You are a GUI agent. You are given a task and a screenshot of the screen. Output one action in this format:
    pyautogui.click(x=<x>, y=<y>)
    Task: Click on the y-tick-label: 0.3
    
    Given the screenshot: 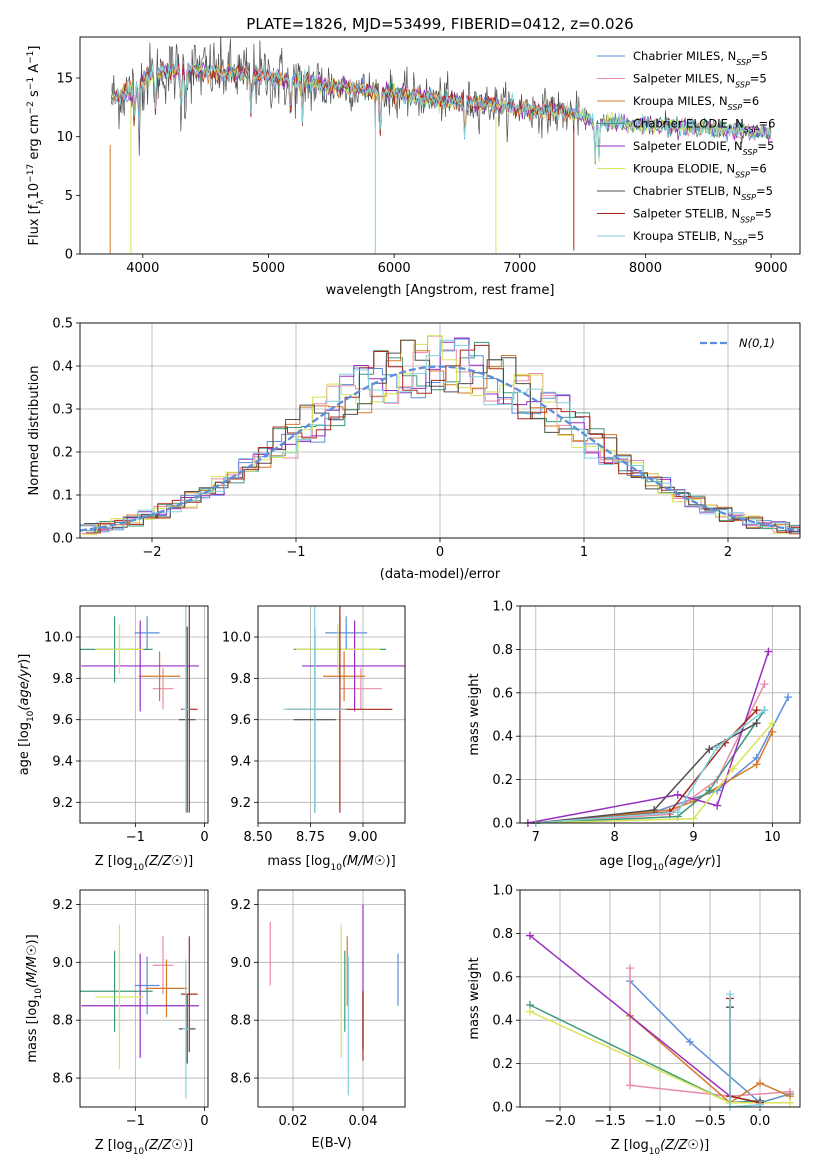 What is the action you would take?
    pyautogui.click(x=62, y=410)
    